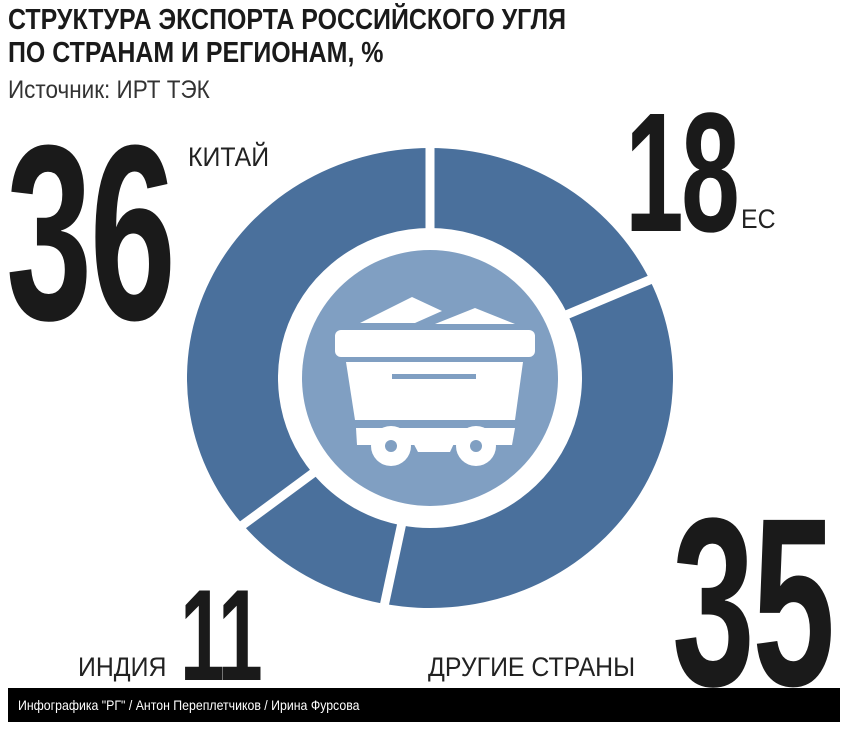 The image size is (866, 736). I want to click on label-other: ДРУГИЕ СТРАНЫ, so click(532, 667).